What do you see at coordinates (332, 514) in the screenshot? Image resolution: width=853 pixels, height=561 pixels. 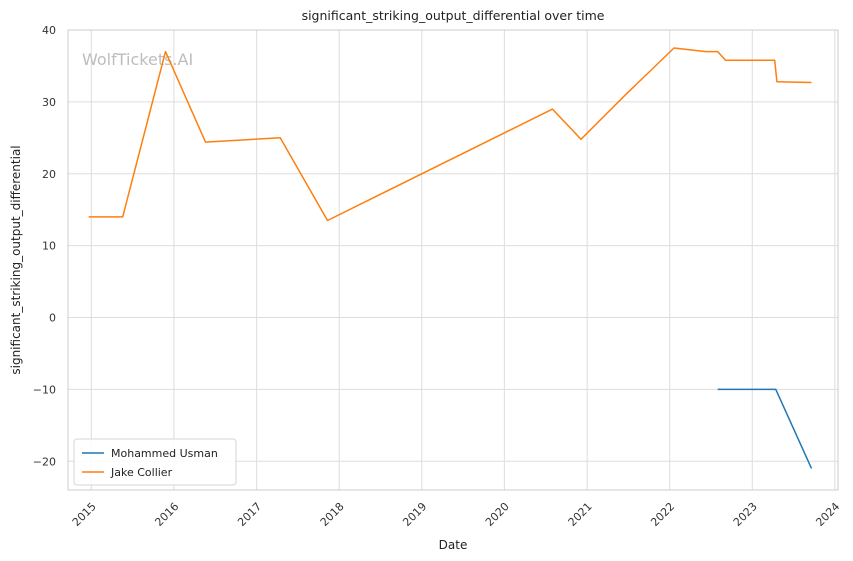 I see `x-tick-label: 2018` at bounding box center [332, 514].